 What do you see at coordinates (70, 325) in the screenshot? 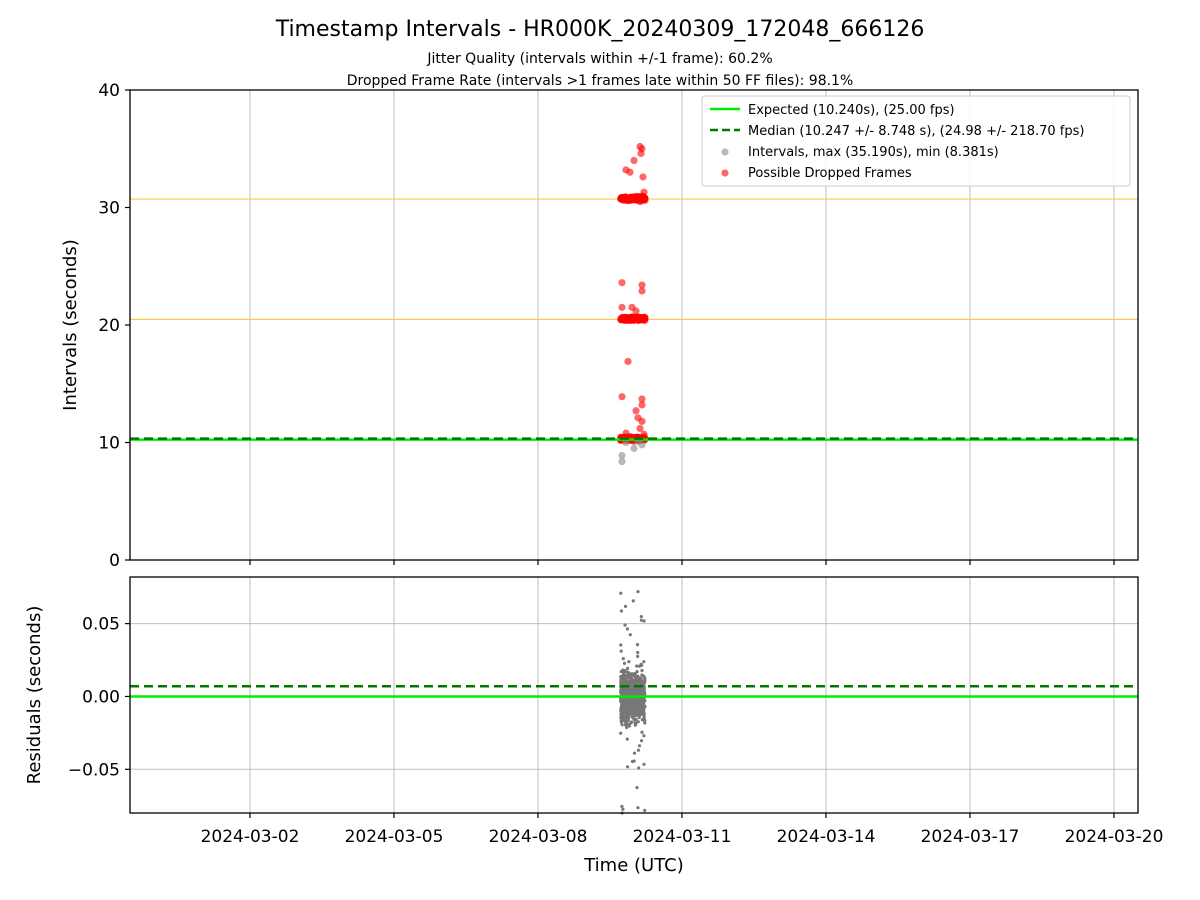
I see `intervals-y-axis-label: Intervals (seconds)` at bounding box center [70, 325].